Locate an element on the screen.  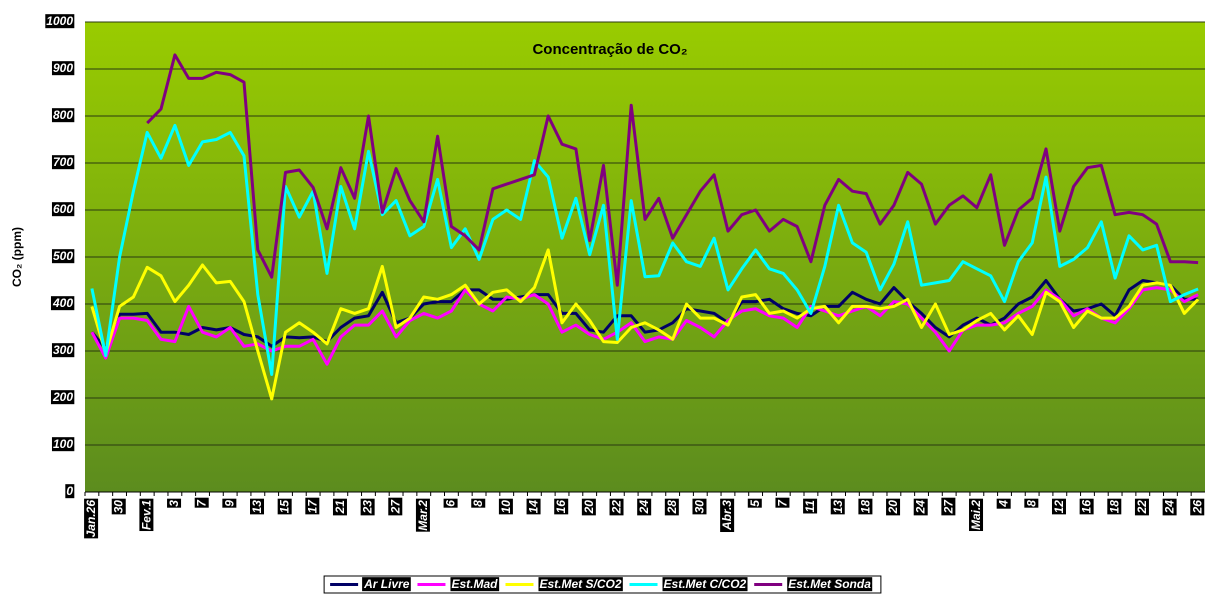
x-tick-label: 11 is located at coordinates (810, 506).